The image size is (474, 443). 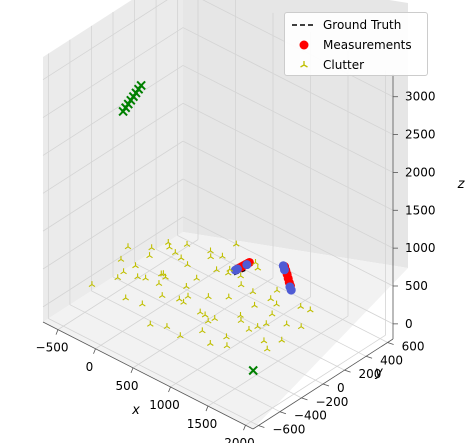 I want to click on y-tick-label: −200, so click(x=331, y=402).